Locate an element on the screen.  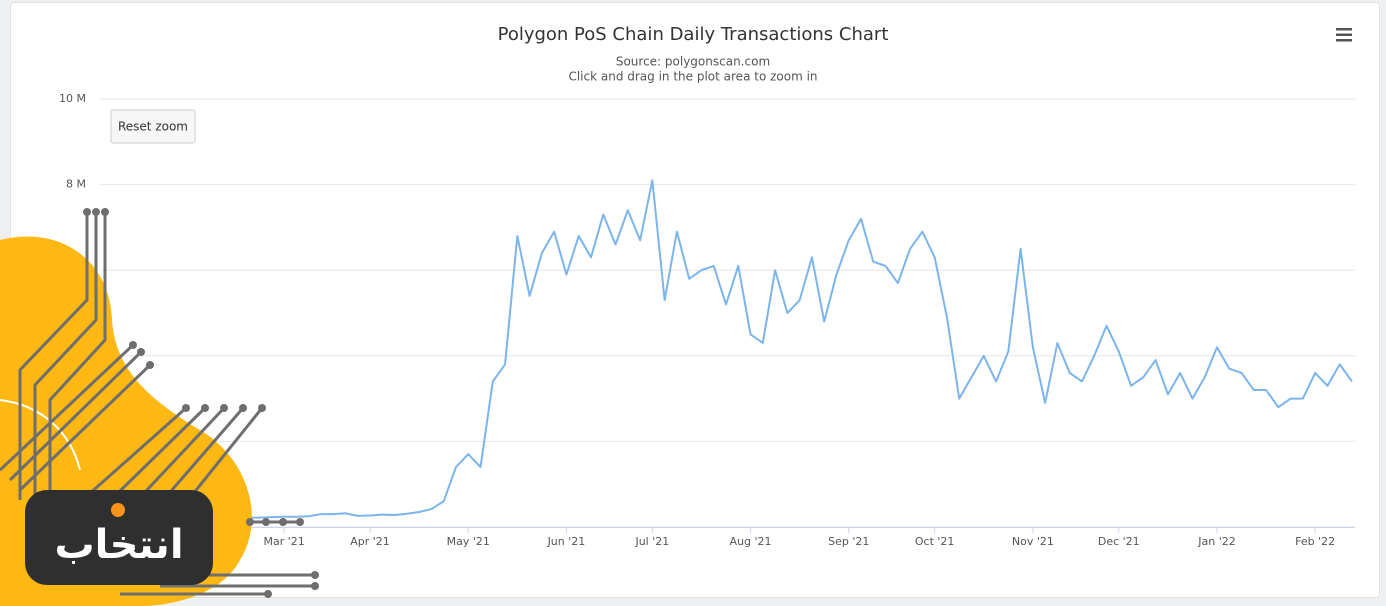
chart-subtitle: Source: polygonscan.com is located at coordinates (693, 62).